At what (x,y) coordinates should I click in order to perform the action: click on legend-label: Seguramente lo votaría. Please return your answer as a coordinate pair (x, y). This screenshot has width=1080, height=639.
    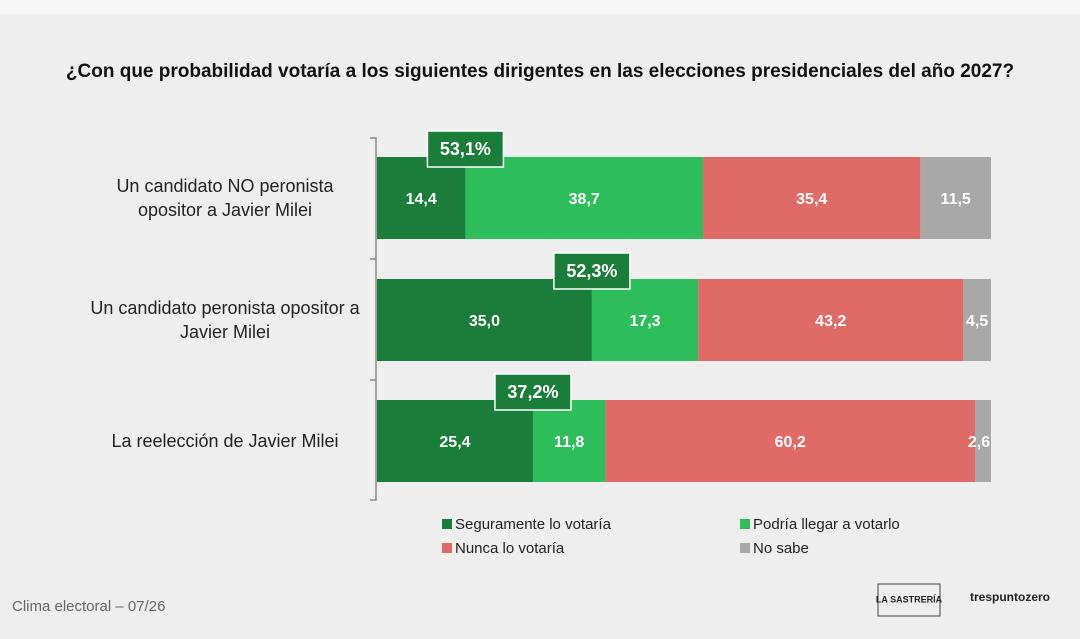
    Looking at the image, I should click on (533, 524).